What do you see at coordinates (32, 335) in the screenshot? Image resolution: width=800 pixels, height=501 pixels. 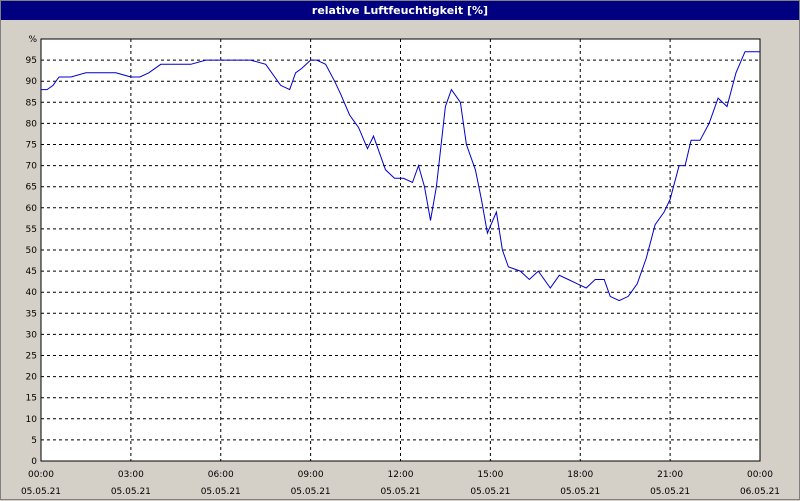 I see `y-tick-label: 30` at bounding box center [32, 335].